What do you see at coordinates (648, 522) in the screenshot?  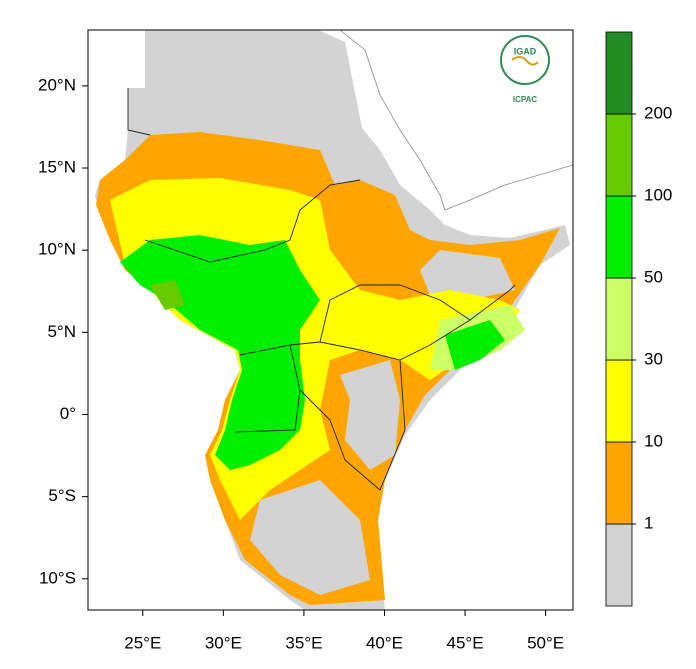 I see `colorbar-label: 1` at bounding box center [648, 522].